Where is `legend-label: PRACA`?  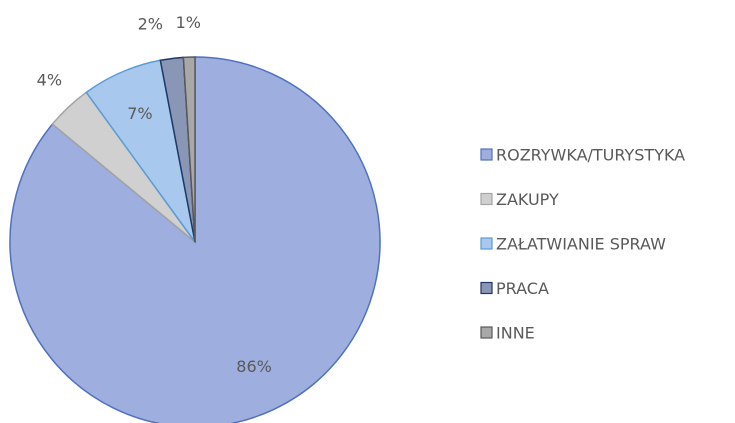 legend-label: PRACA is located at coordinates (522, 288).